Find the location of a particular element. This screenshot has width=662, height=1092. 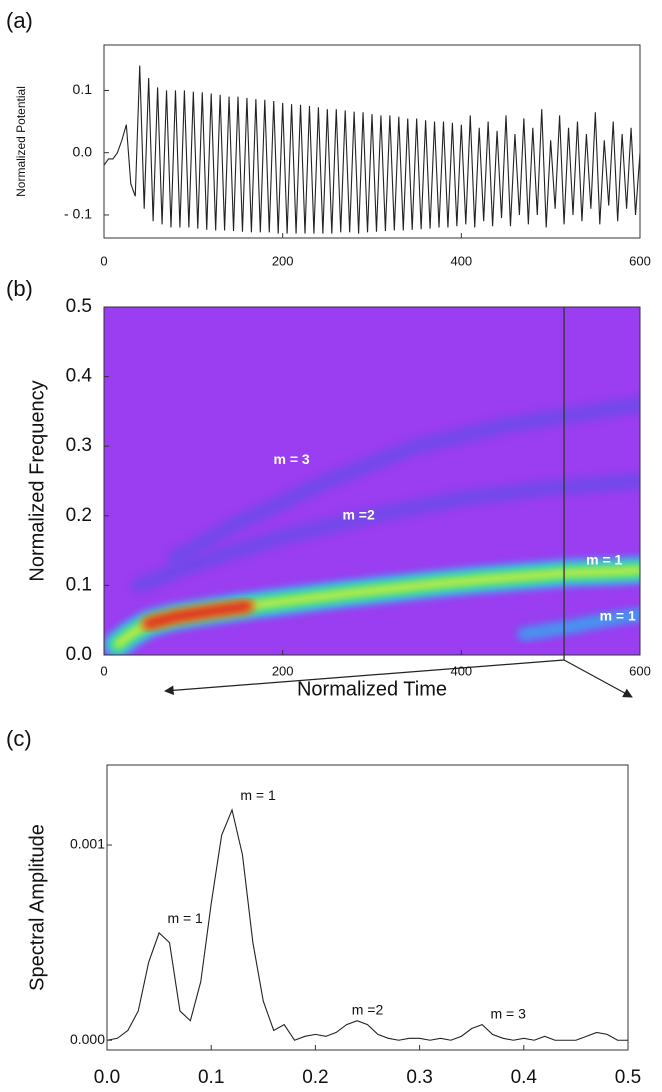

arrow-left is located at coordinates (364, 677).